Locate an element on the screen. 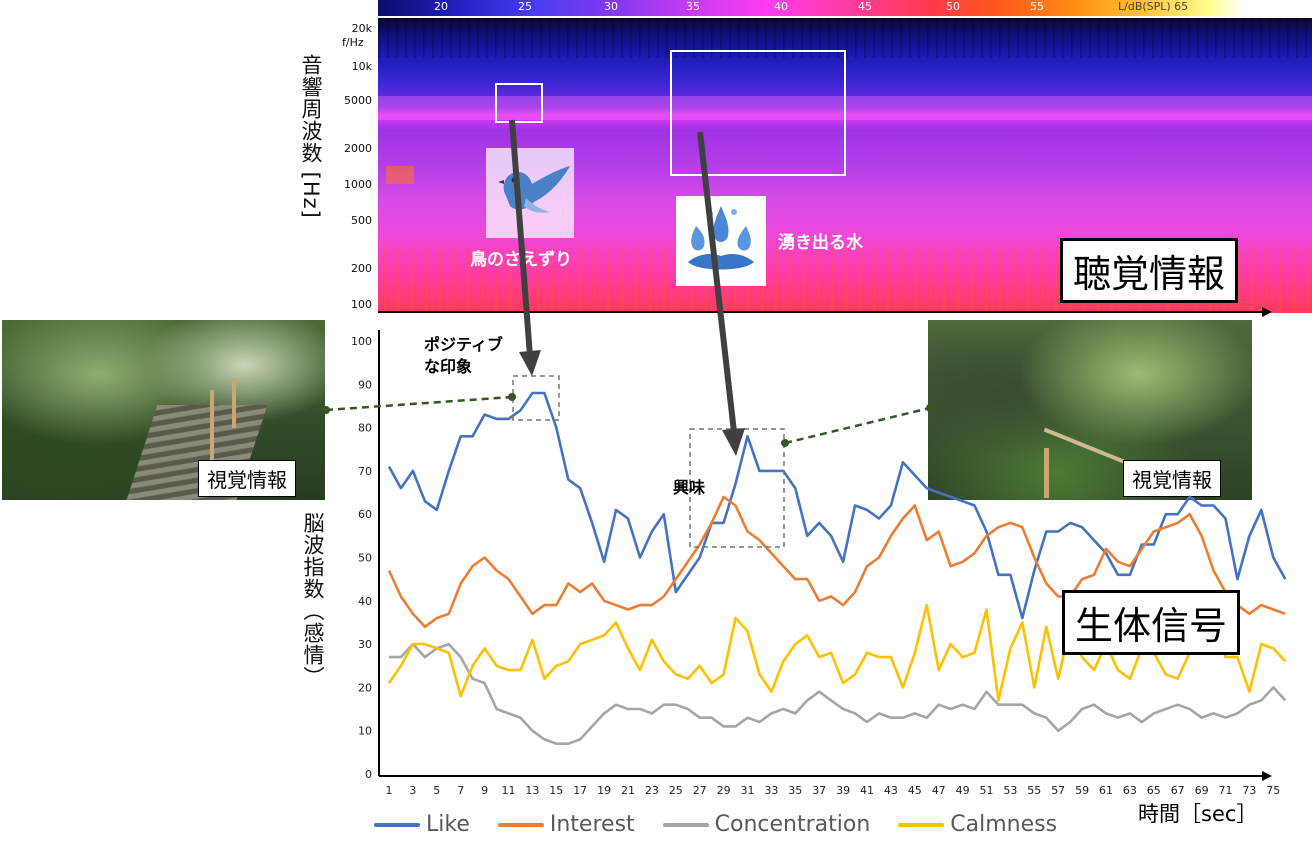  bird-icon is located at coordinates (530, 193).